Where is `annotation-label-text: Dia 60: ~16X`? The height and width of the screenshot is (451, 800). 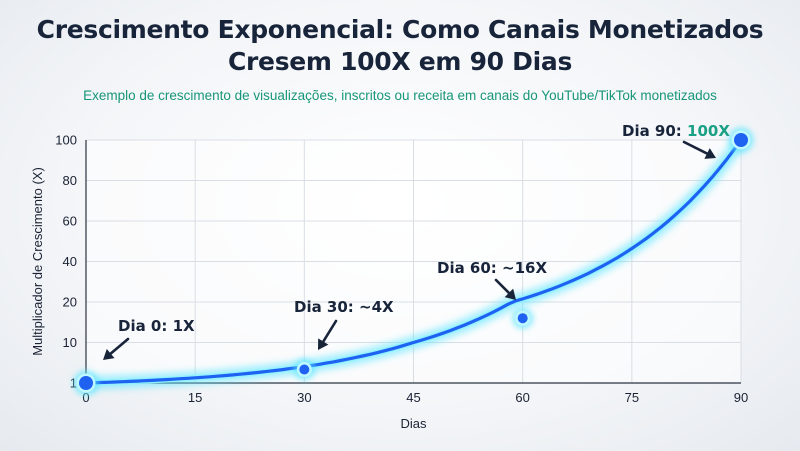 annotation-label-text: Dia 60: ~16X is located at coordinates (492, 268).